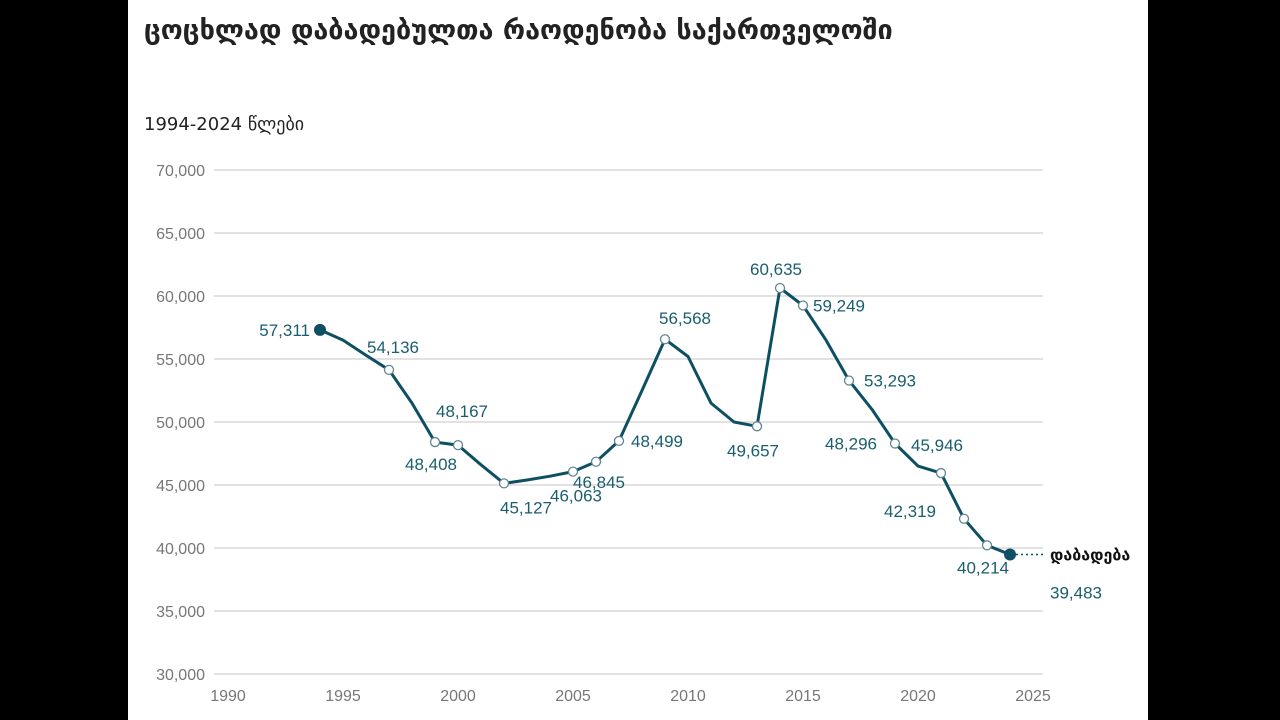  I want to click on data-label: 60,635, so click(776, 269).